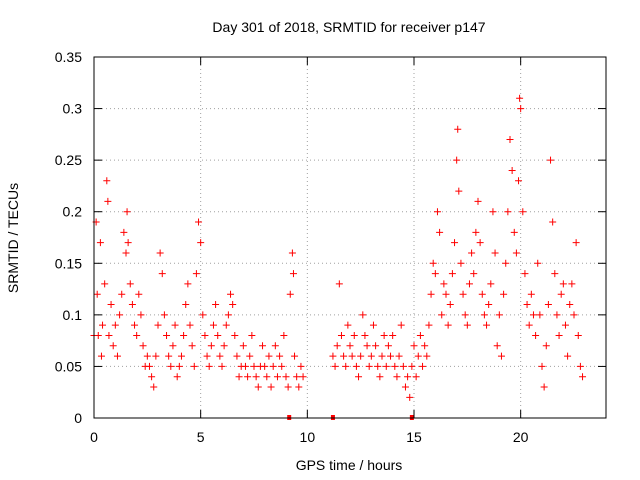 This screenshot has height=480, width=640. Describe the element at coordinates (73, 212) in the screenshot. I see `y-tick-label: 0.2` at that location.